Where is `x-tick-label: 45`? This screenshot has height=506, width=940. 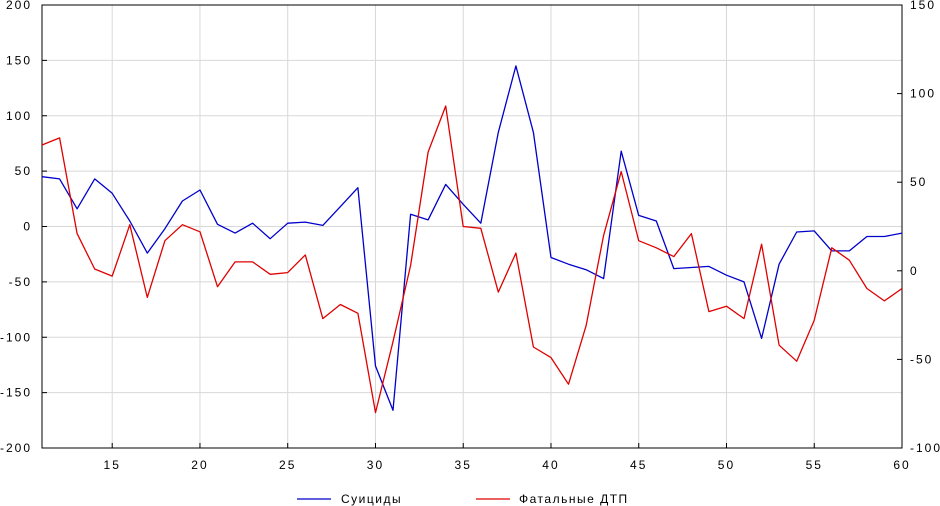 x-tick-label: 45 is located at coordinates (638, 465).